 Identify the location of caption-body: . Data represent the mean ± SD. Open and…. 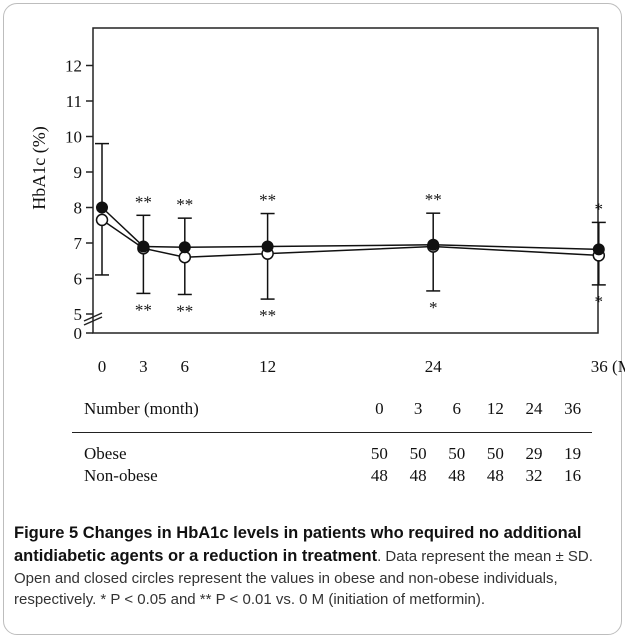
(303, 578).